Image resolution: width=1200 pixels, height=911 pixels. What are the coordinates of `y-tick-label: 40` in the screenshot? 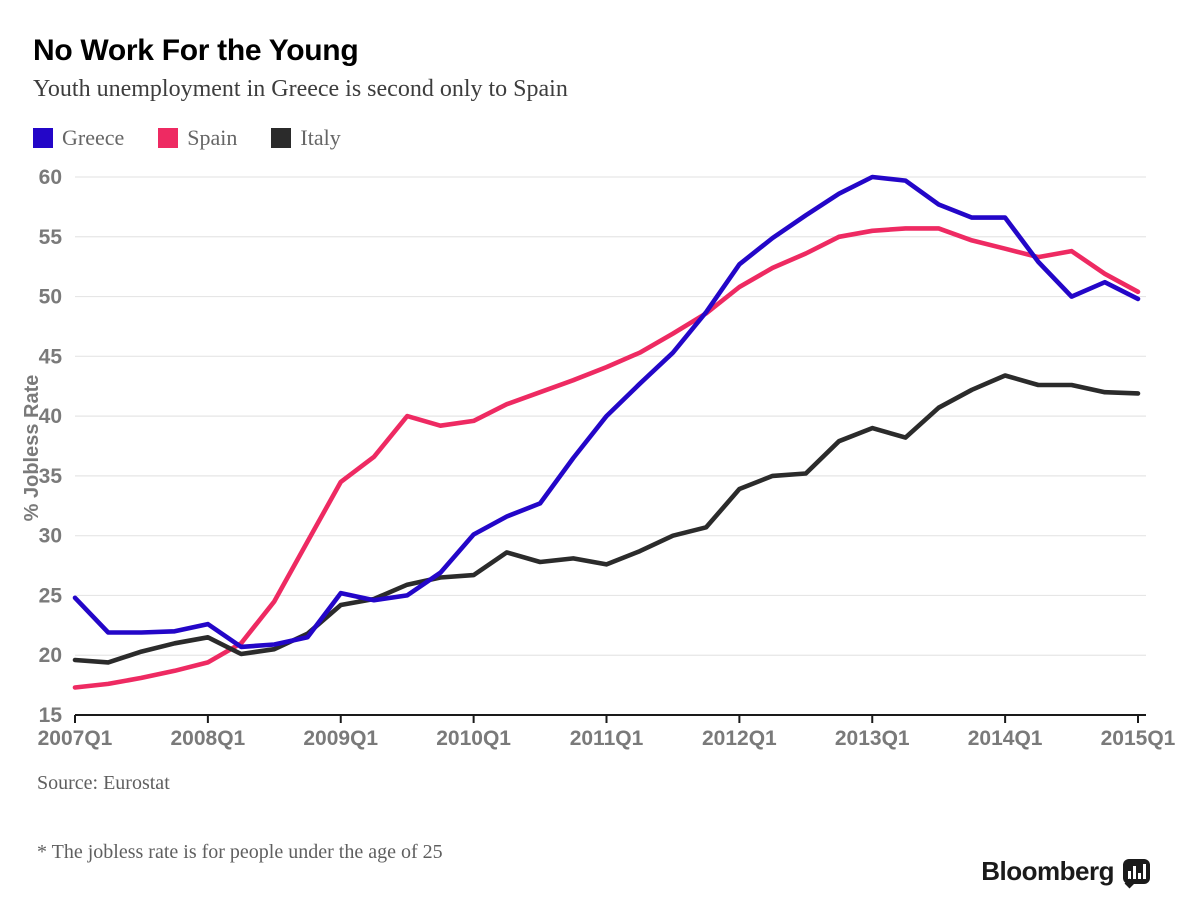 It's located at (50, 416).